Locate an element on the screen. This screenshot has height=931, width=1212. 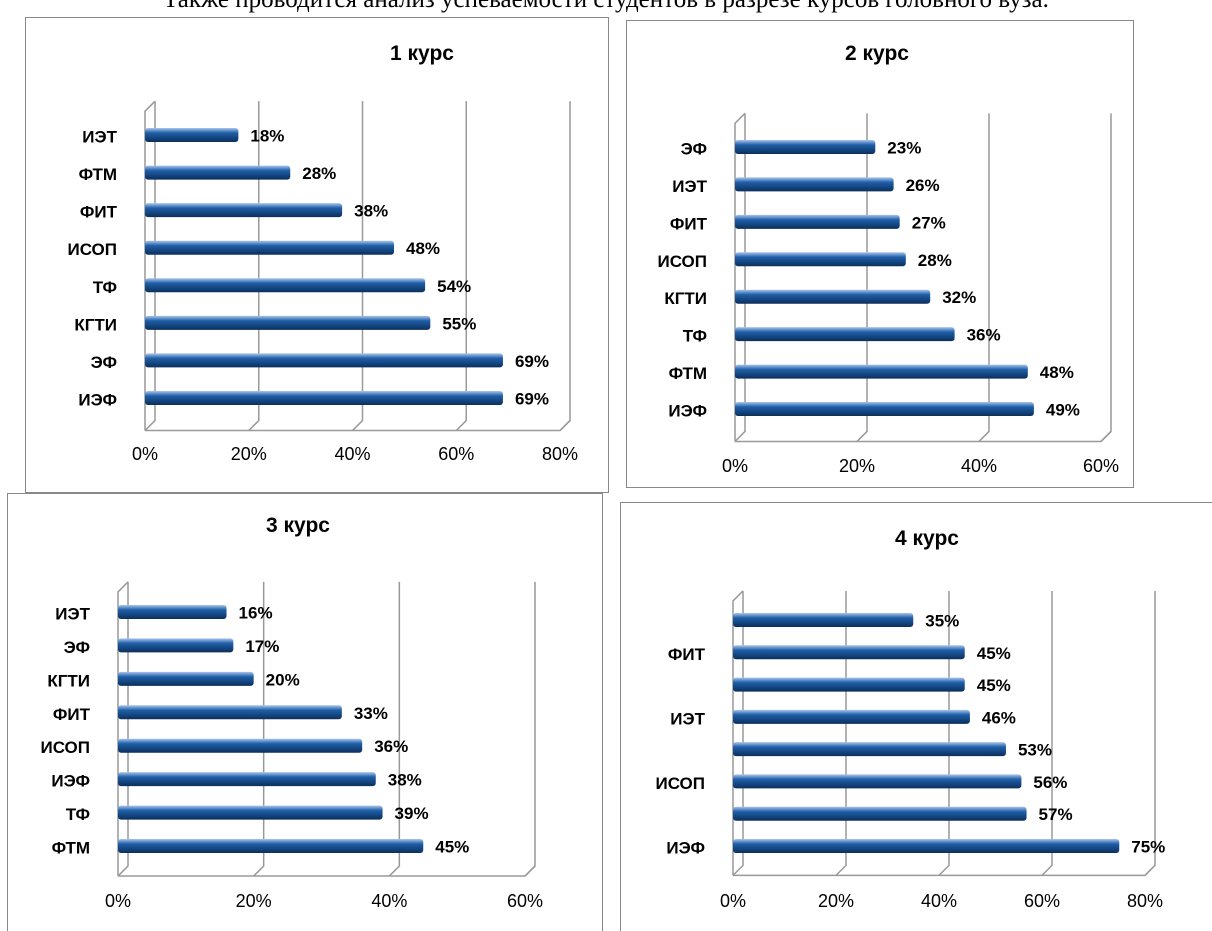
value-label: 32% is located at coordinates (959, 297).